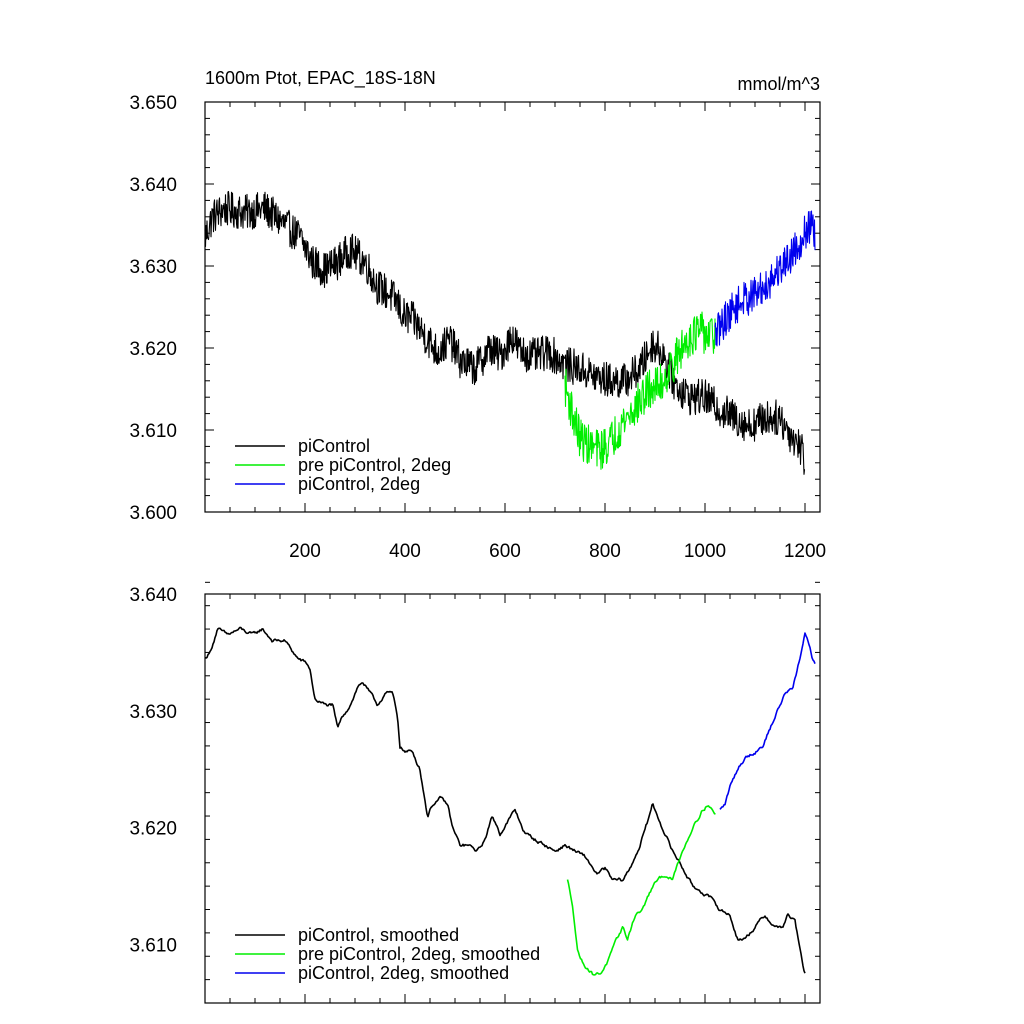 The image size is (1024, 1024). Describe the element at coordinates (641, 890) in the screenshot. I see `series-line-pre-picontrol-2deg-smoothed` at that location.